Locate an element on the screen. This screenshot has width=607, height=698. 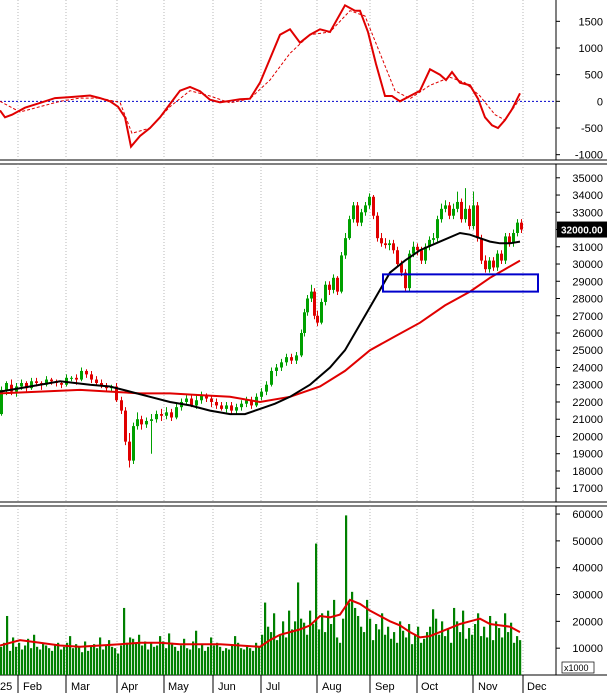
x-tick-label: Feb is located at coordinates (32, 687).